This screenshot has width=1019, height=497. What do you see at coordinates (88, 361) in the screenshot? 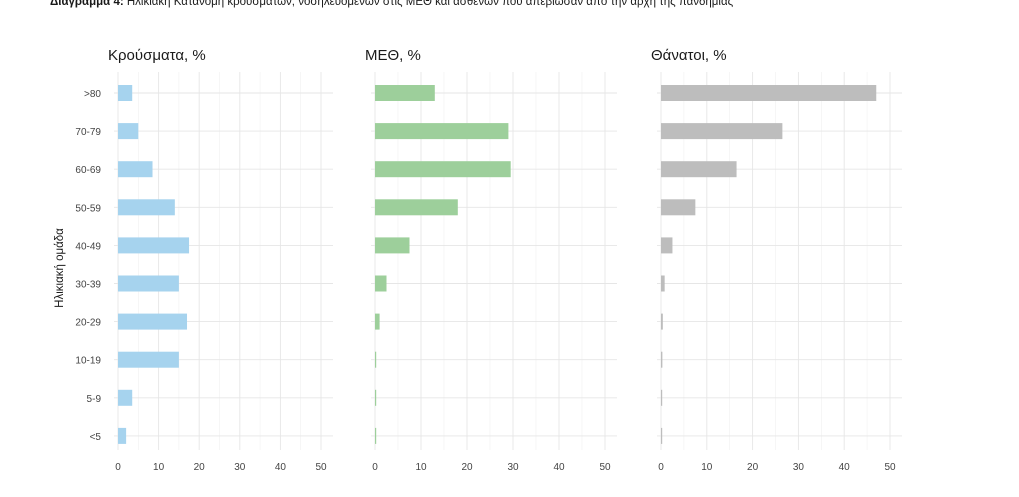
I see `y-tick-label: 10-19` at bounding box center [88, 361].